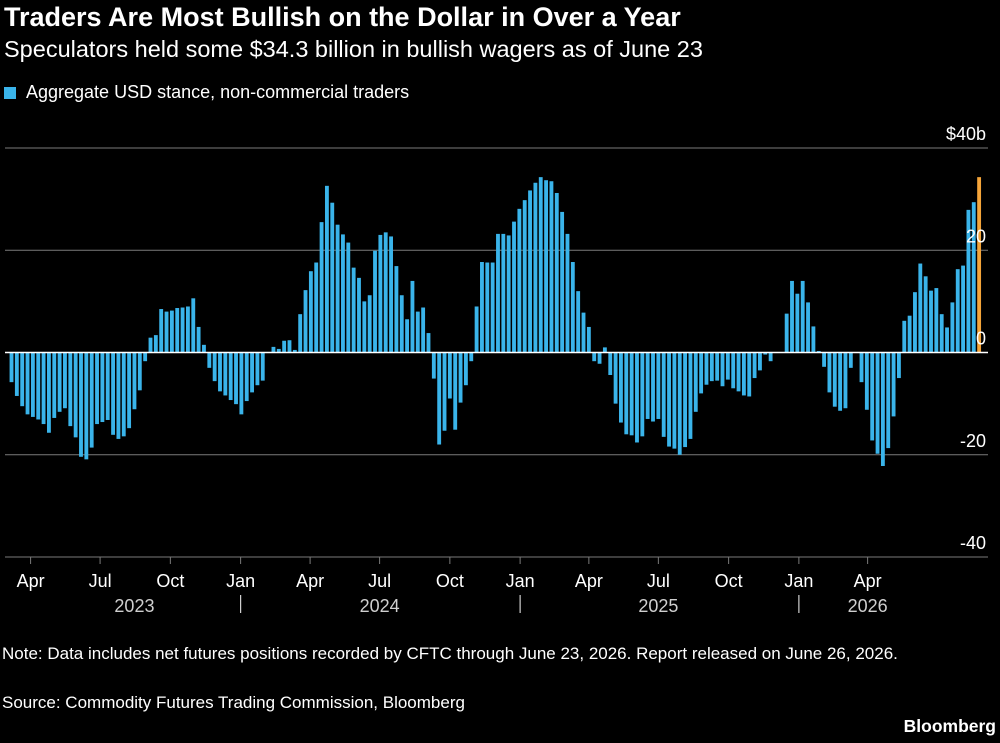  I want to click on x-year-label: 2024, so click(380, 606).